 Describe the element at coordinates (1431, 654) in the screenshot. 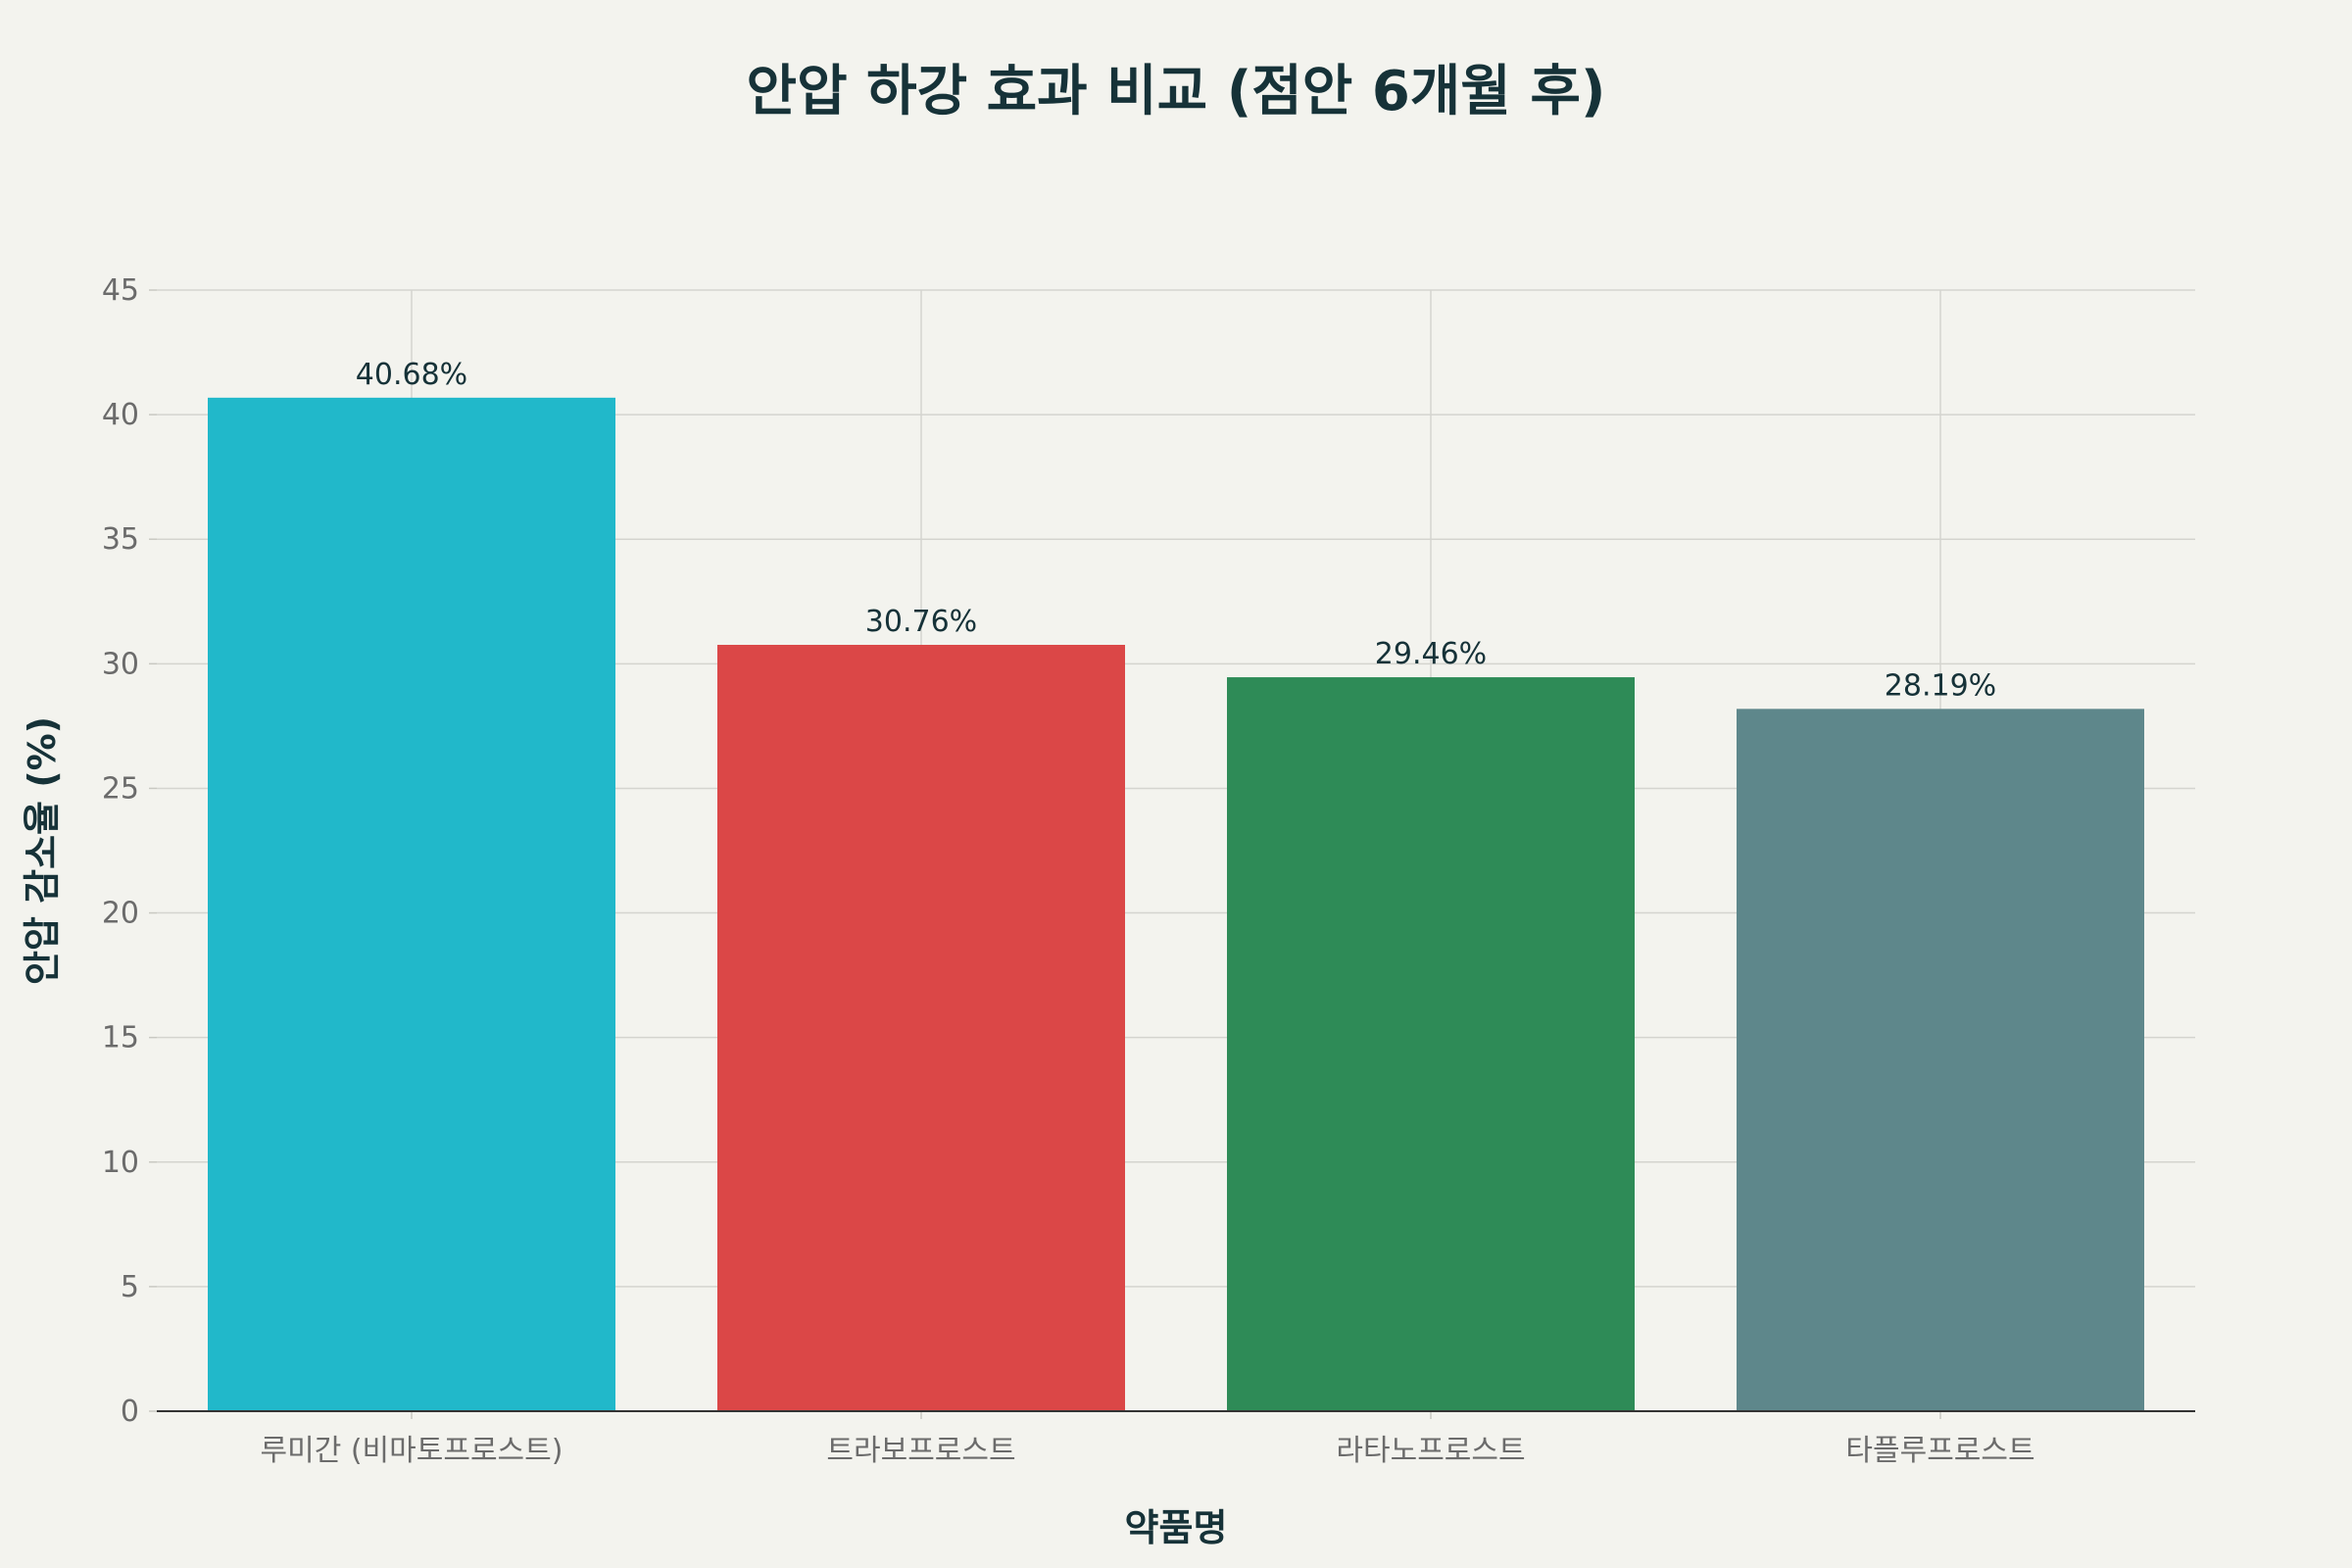

I see `bar-value-label: 29.46%` at that location.